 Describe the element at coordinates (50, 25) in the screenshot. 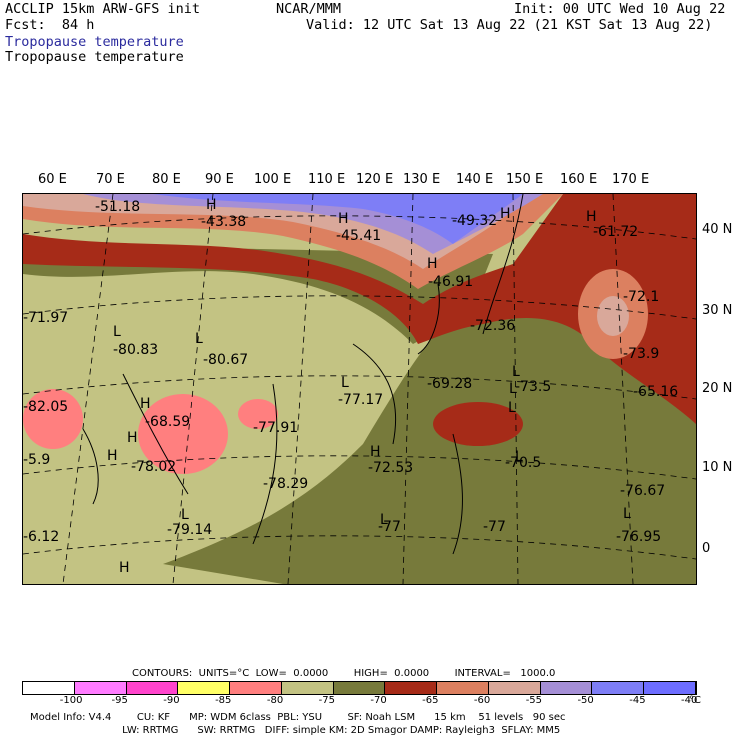

I see `forecast-hour: Fcst: 84 h` at that location.